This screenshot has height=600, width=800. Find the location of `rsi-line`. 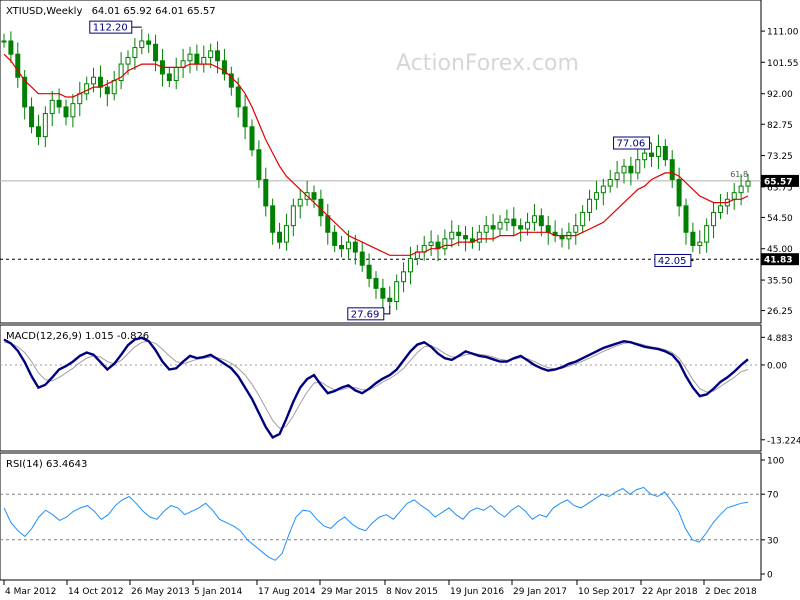

rsi-line is located at coordinates (376, 523).